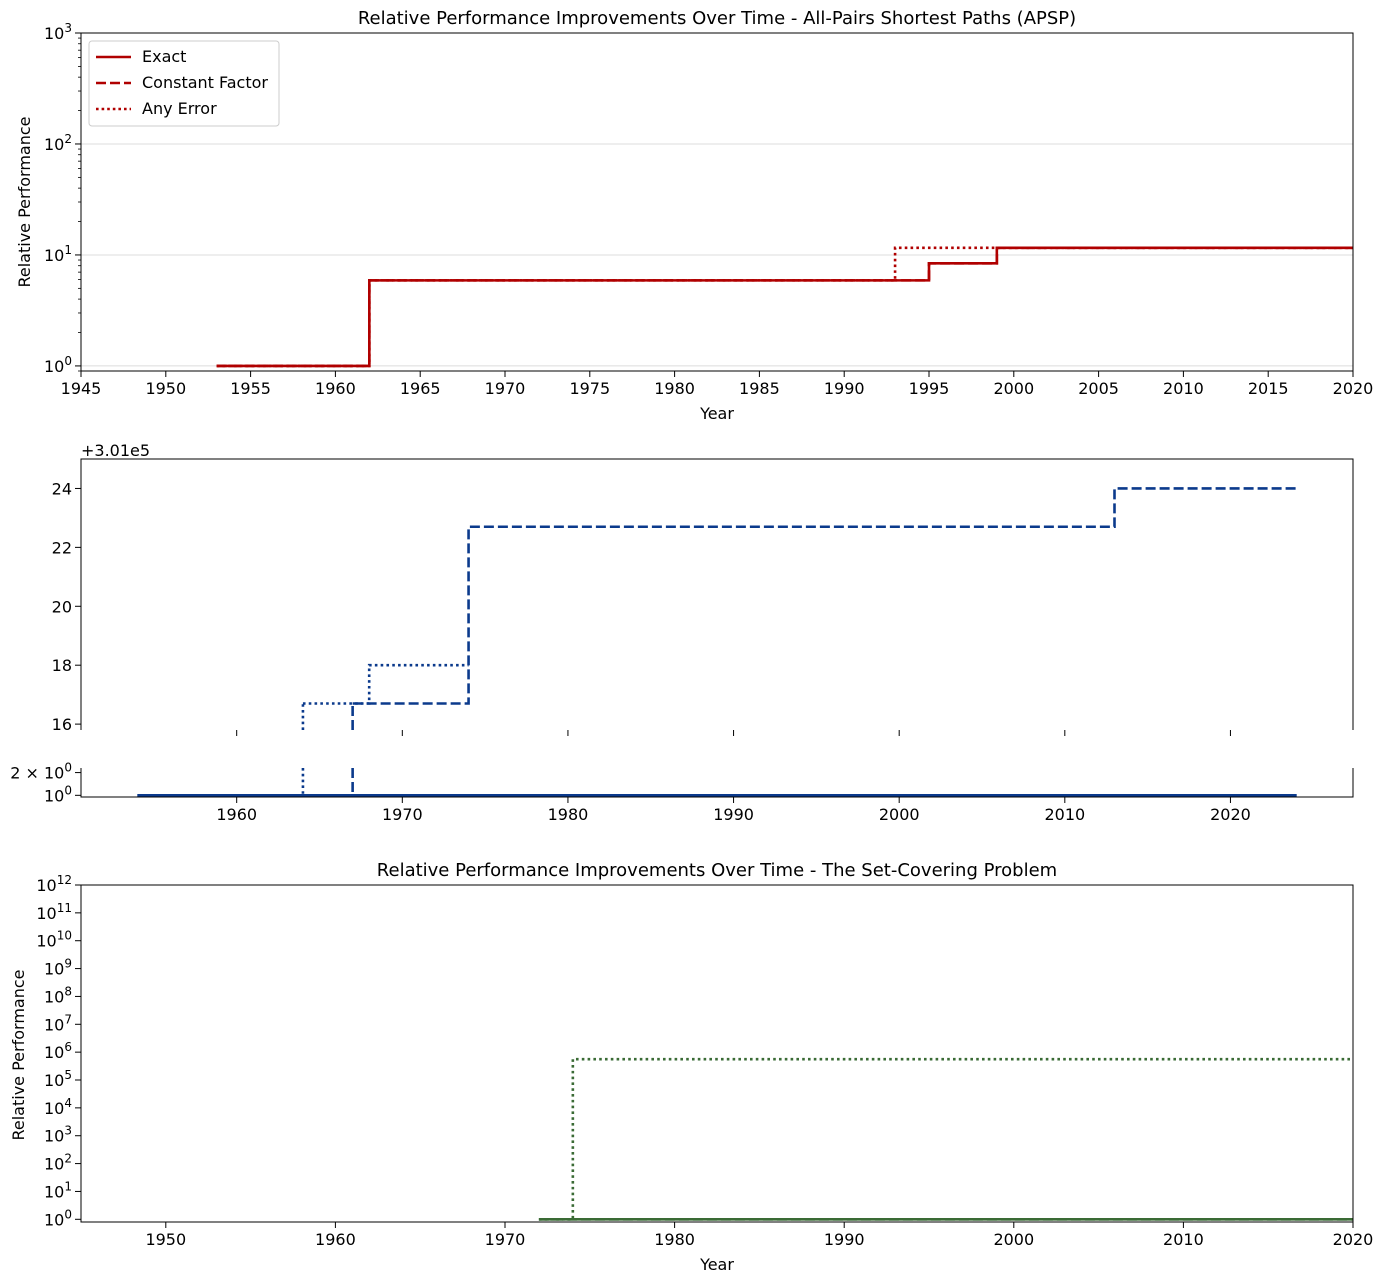  Describe the element at coordinates (54, 940) in the screenshot. I see `set-covering-y-tick-label: 10¹⁰` at that location.